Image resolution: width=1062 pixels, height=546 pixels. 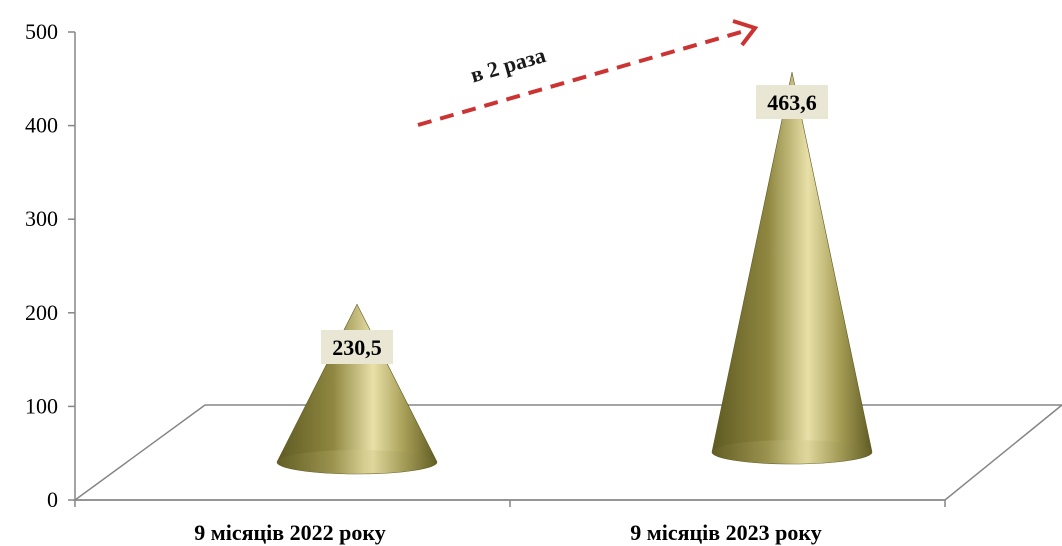 What do you see at coordinates (41, 125) in the screenshot?
I see `y-tick-label: 400` at bounding box center [41, 125].